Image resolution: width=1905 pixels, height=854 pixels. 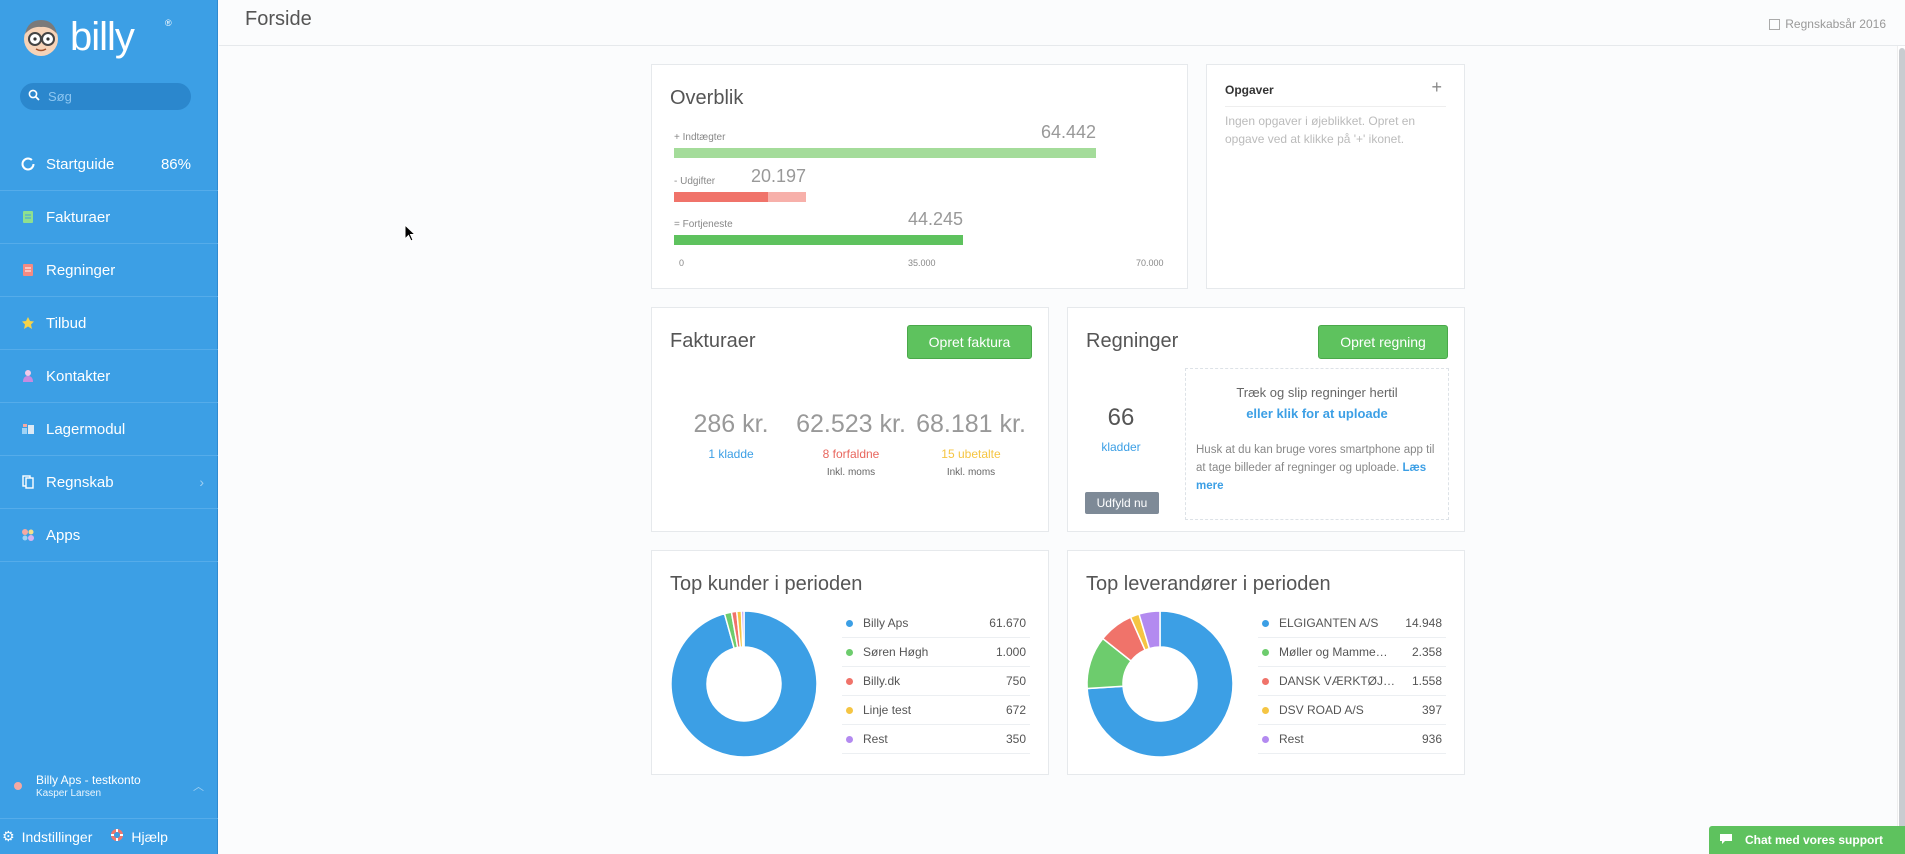 I want to click on legend-row: Søren Høgh 1.000, so click(x=936, y=652).